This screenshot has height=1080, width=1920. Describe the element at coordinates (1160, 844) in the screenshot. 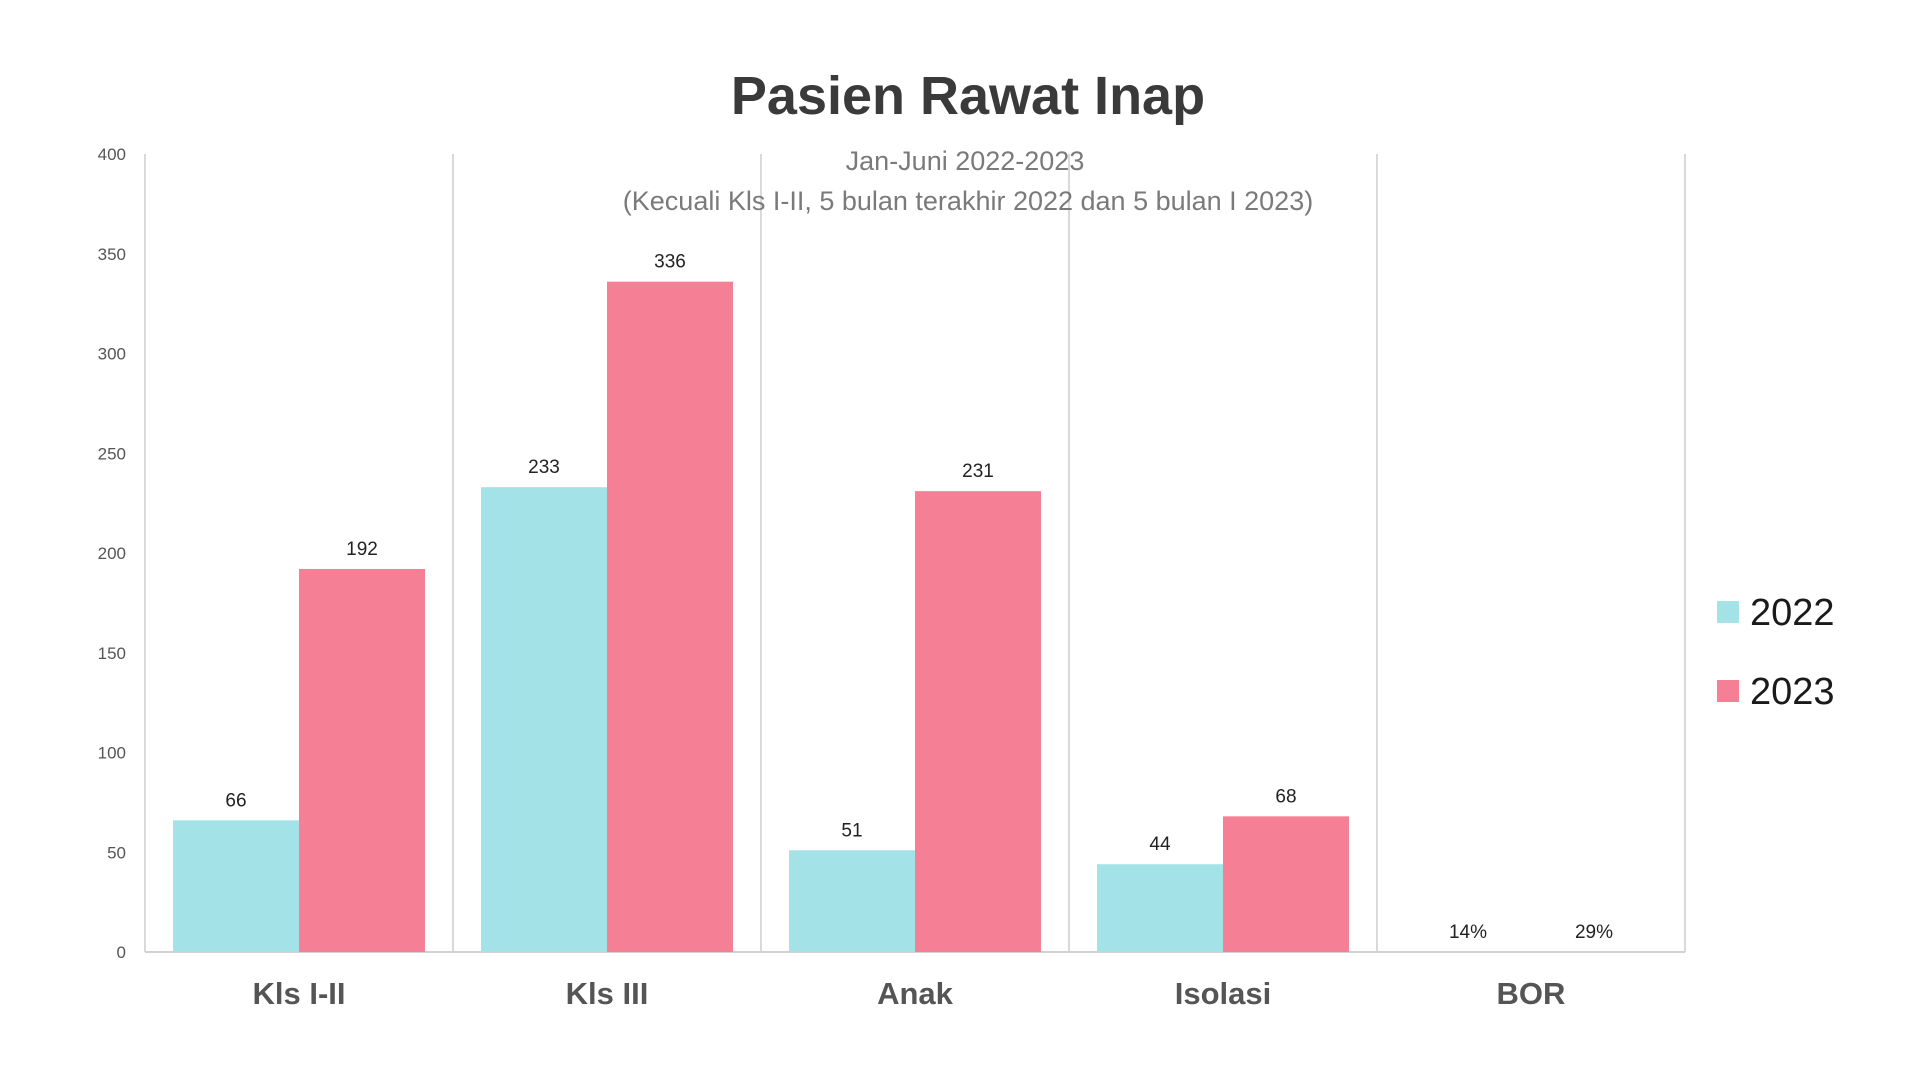

I see `data-label: 44` at that location.